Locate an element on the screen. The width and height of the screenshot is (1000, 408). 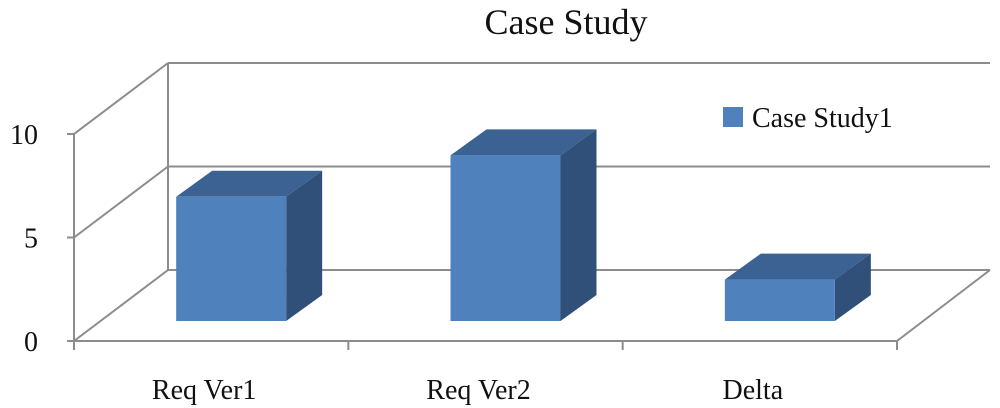
y-tick-label: 5 is located at coordinates (31, 239).